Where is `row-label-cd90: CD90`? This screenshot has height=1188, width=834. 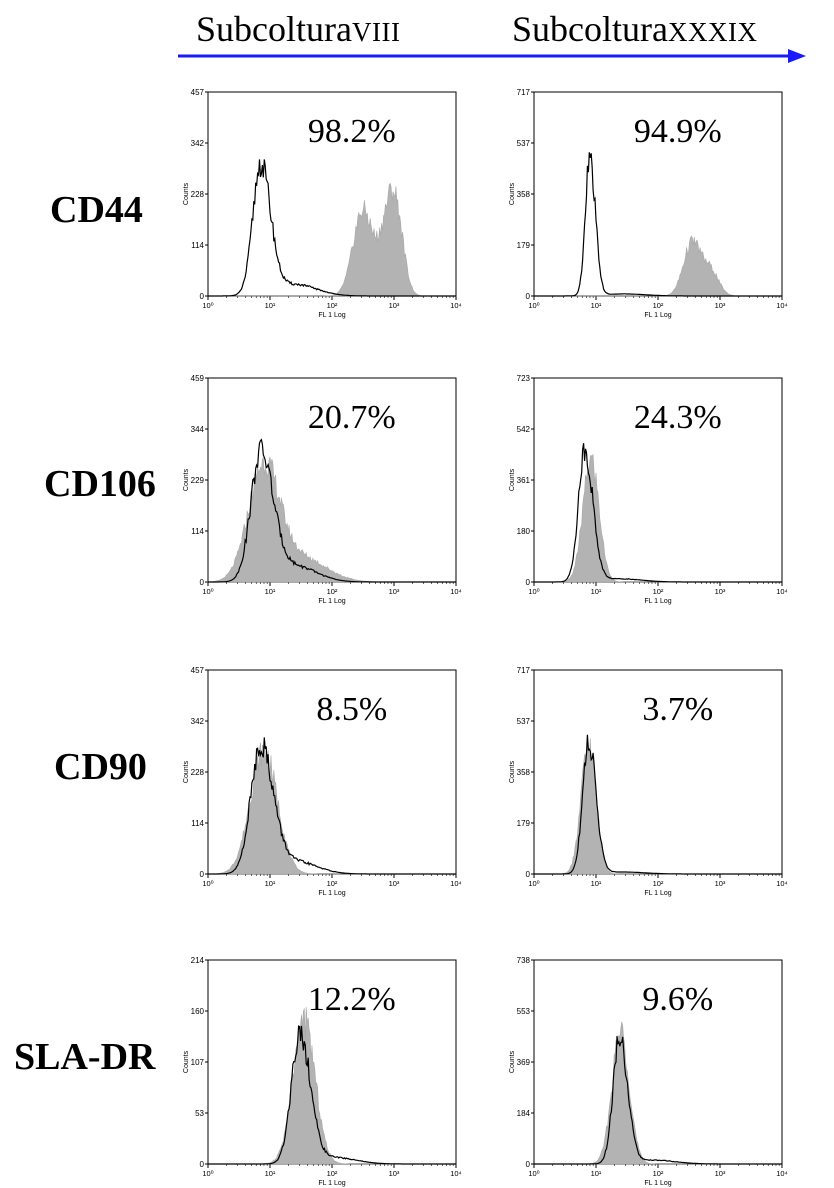 row-label-cd90: CD90 is located at coordinates (100, 767).